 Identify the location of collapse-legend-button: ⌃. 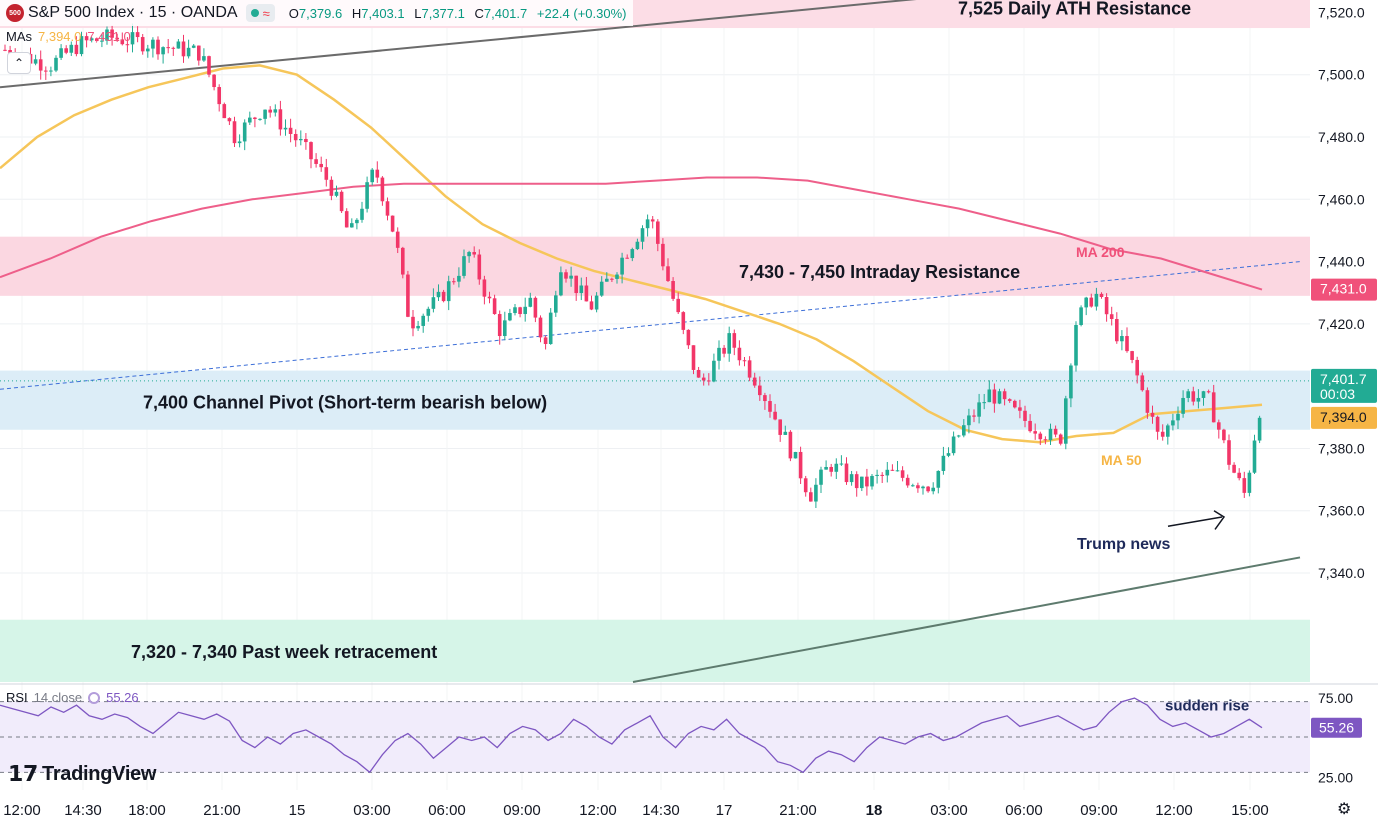
(19, 63).